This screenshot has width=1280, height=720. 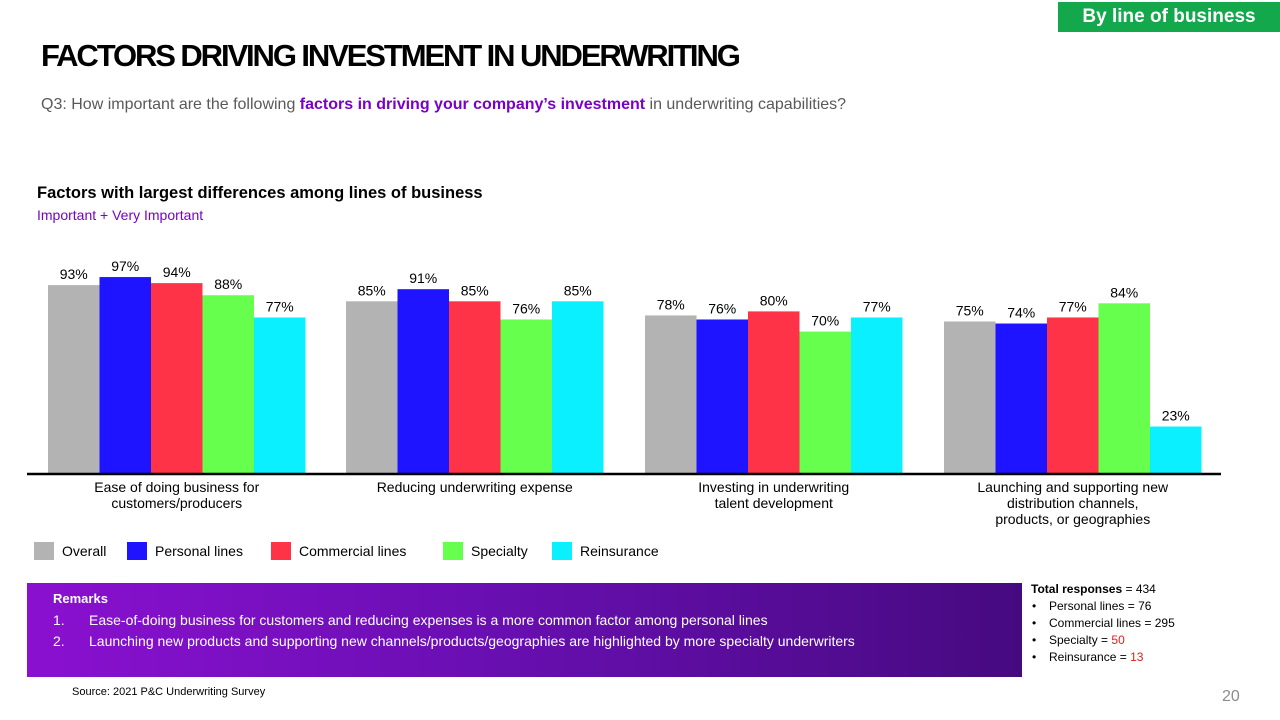 What do you see at coordinates (169, 692) in the screenshot?
I see `source-note: Source: 2021 P&C Underwriting Survey` at bounding box center [169, 692].